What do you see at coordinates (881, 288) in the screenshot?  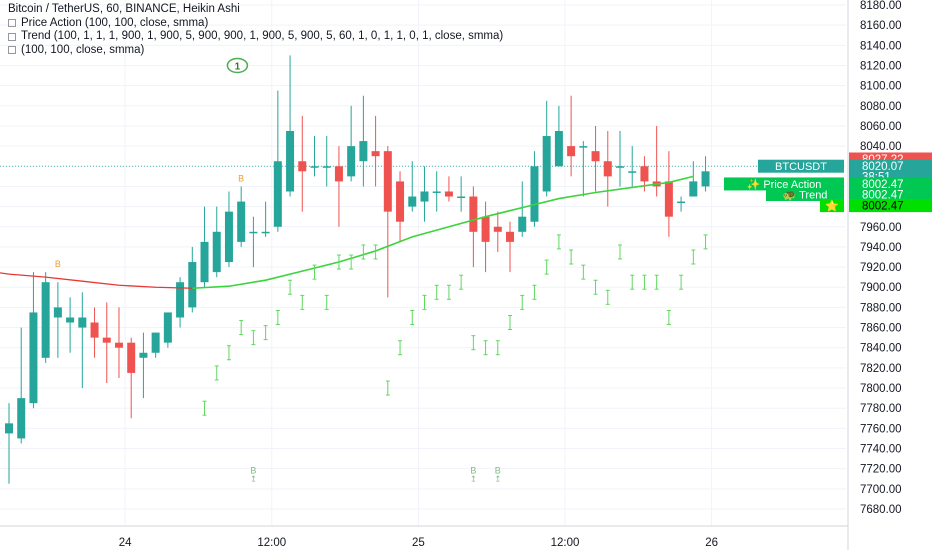 I see `price-tick-label: 7900.00` at bounding box center [881, 288].